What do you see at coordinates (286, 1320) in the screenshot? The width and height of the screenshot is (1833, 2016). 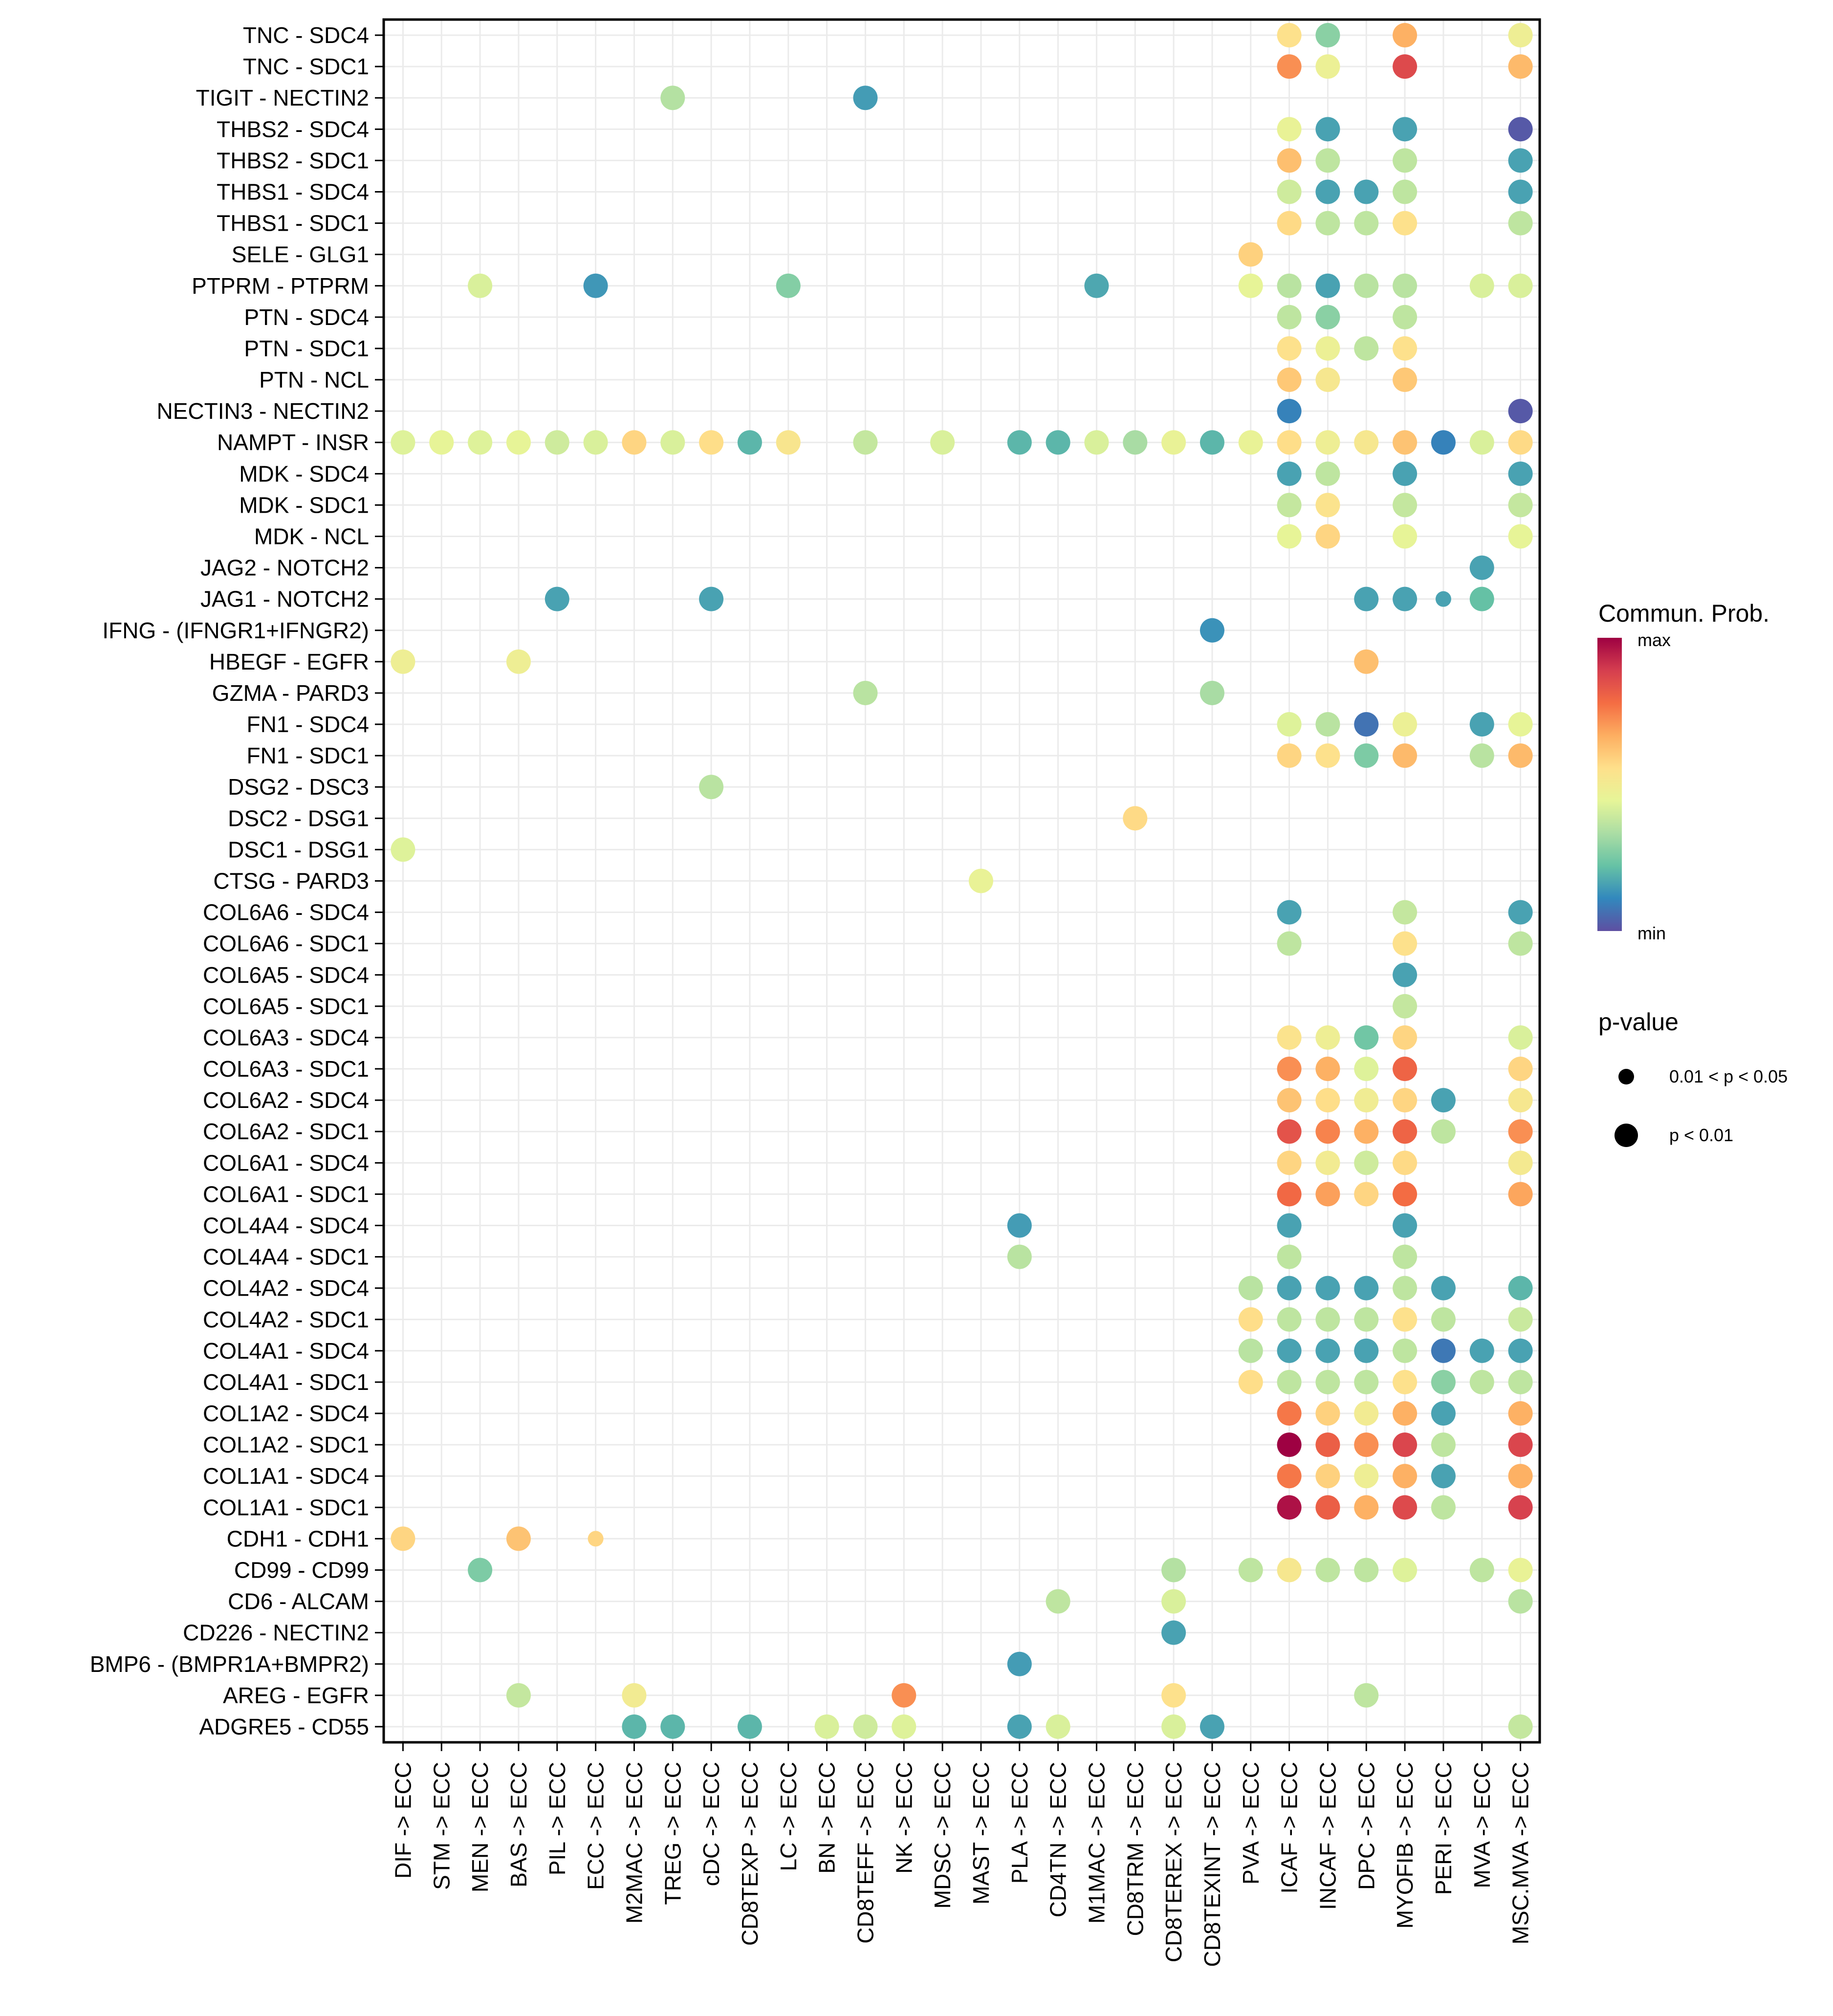 I see `y-tick-label: COL4A2 - SDC1` at bounding box center [286, 1320].